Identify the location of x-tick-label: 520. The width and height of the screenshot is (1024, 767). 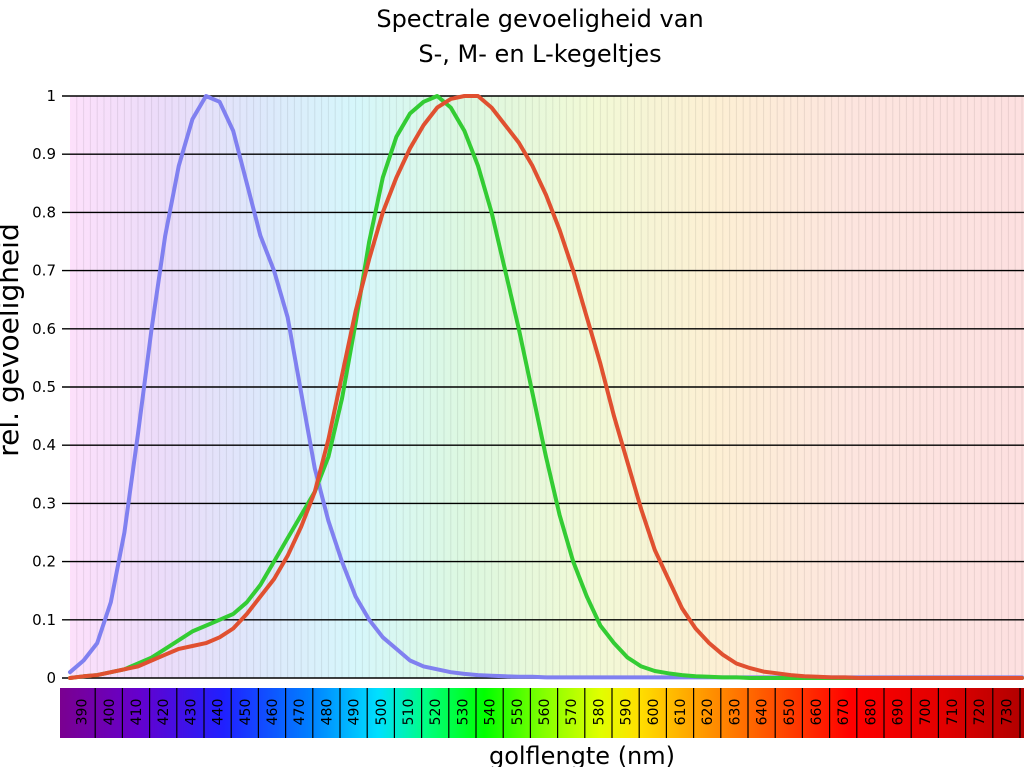
(436, 712).